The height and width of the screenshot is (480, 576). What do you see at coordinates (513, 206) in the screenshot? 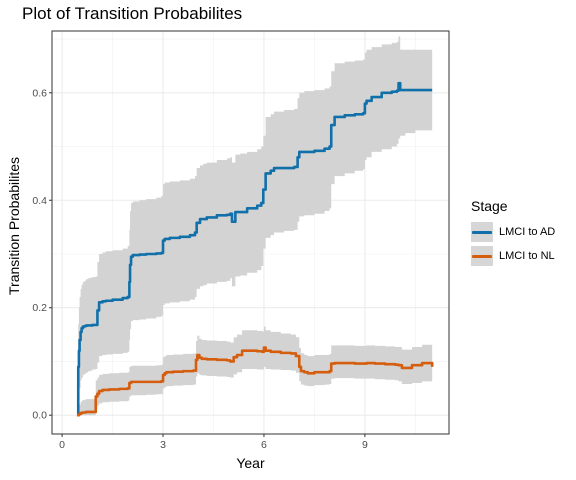
I see `legend-title: Stage` at bounding box center [513, 206].